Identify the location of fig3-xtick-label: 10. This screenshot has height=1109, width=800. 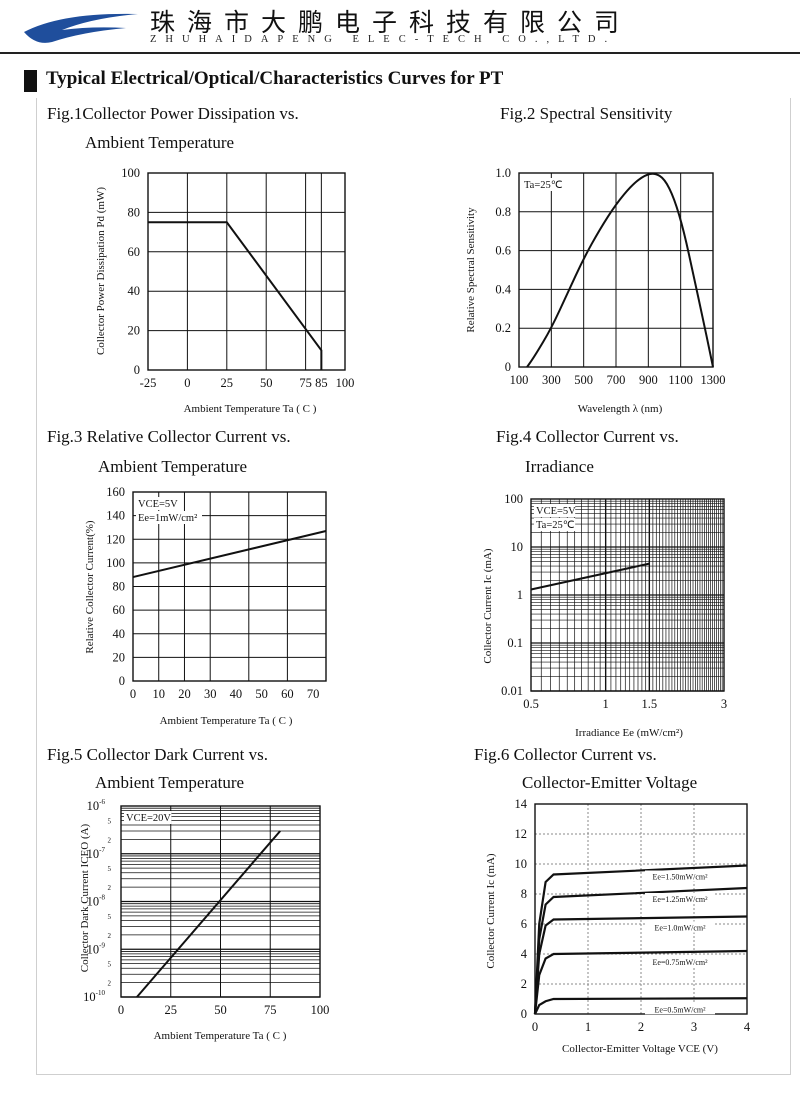
(158, 694).